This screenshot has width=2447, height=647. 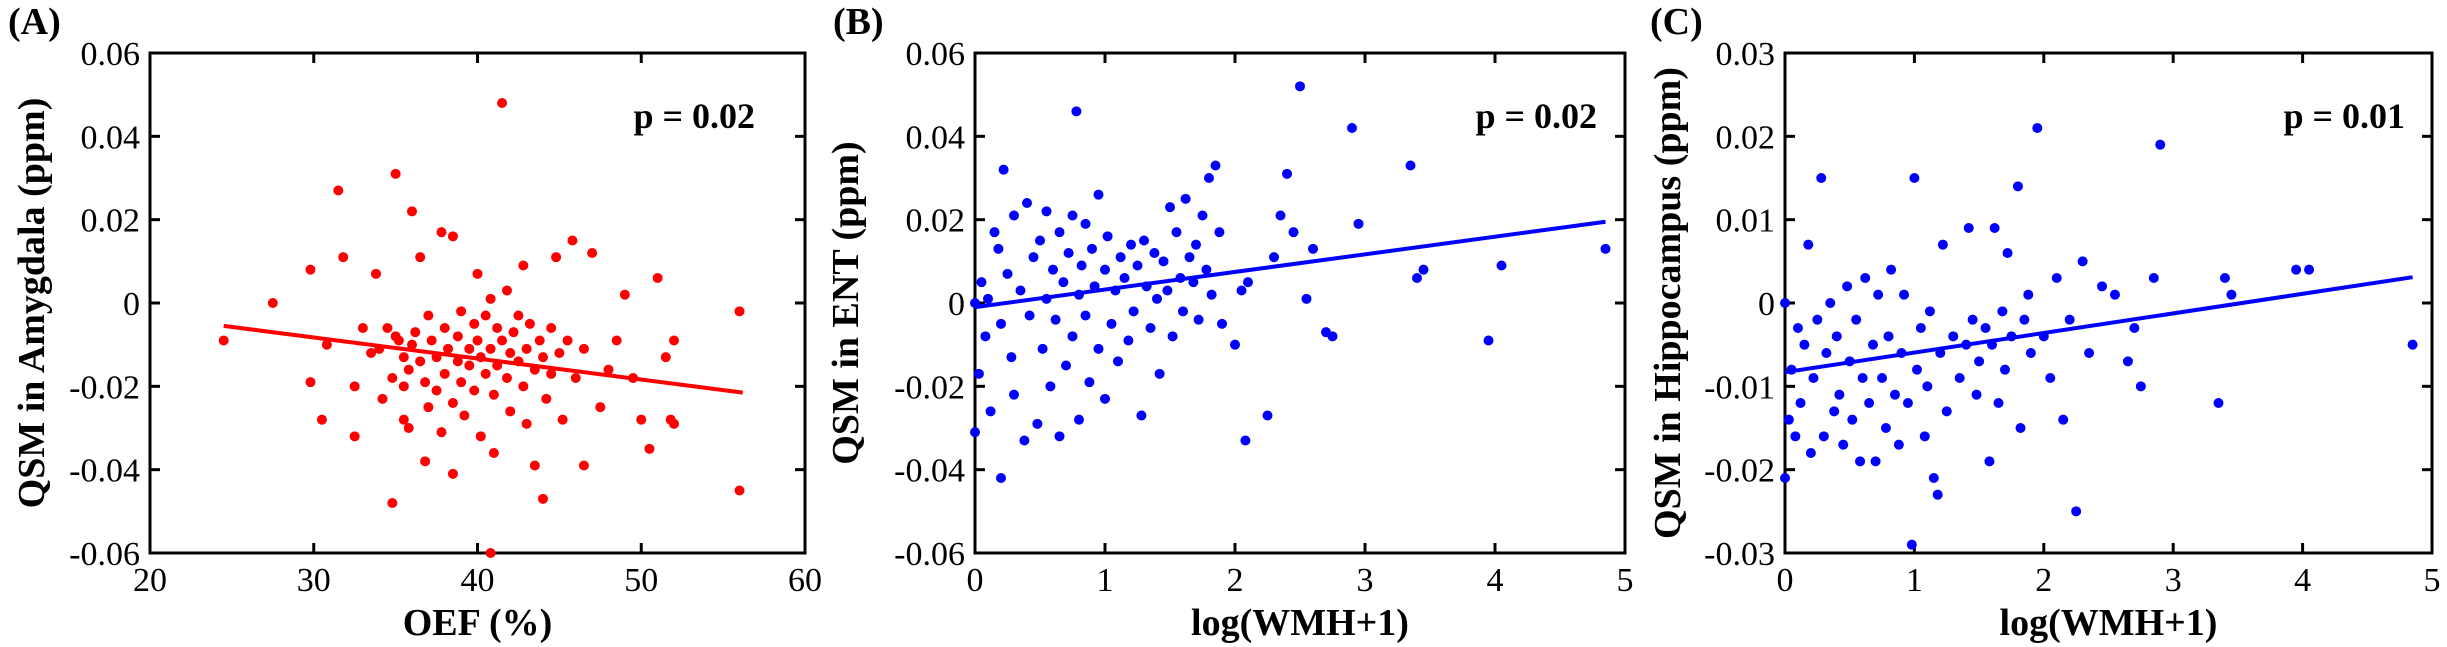 What do you see at coordinates (2432, 580) in the screenshot?
I see `x-tick-label: 5` at bounding box center [2432, 580].